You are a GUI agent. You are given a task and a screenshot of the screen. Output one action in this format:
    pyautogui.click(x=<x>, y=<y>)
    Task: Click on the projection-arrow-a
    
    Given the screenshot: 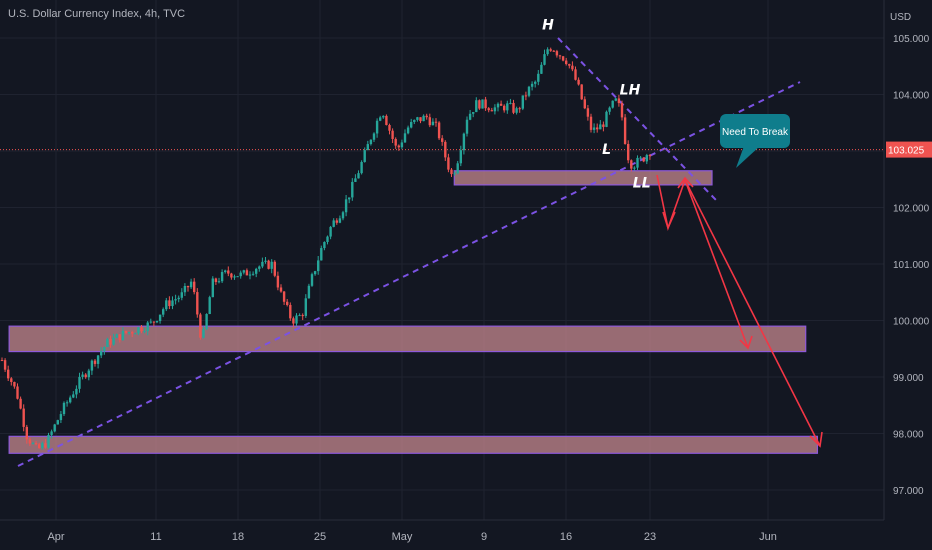 What is the action you would take?
    pyautogui.click(x=702, y=261)
    